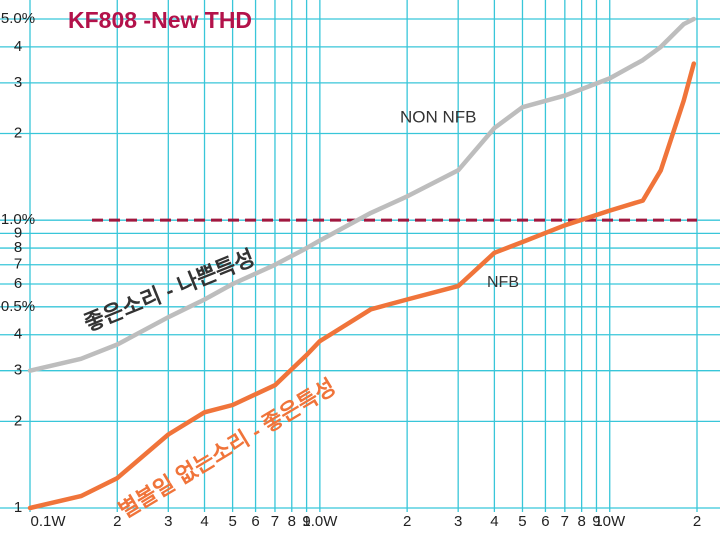  What do you see at coordinates (610, 521) in the screenshot?
I see `x-tick-label: 10W` at bounding box center [610, 521].